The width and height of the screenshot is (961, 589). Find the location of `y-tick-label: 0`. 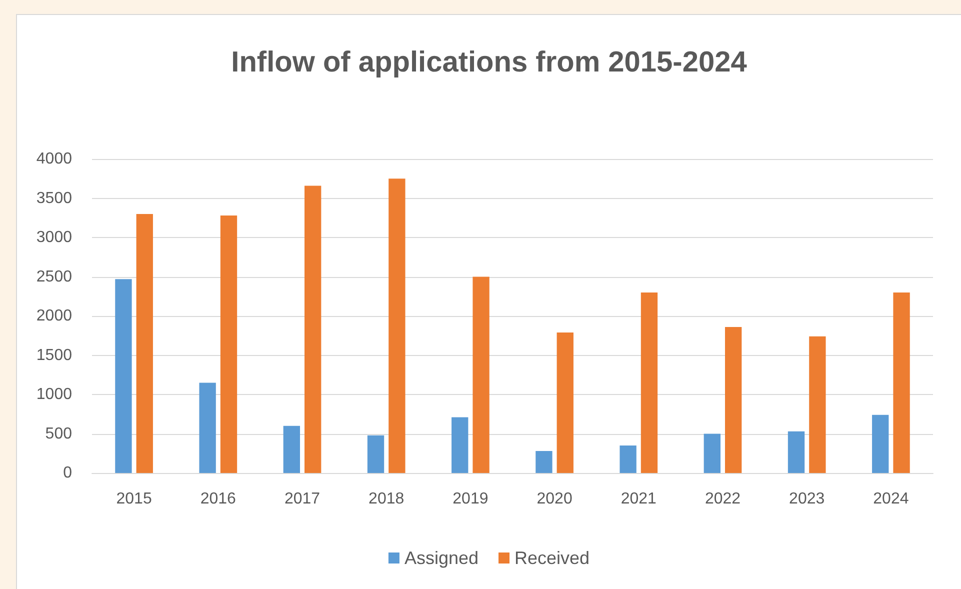

y-tick-label: 0 is located at coordinates (67, 473).